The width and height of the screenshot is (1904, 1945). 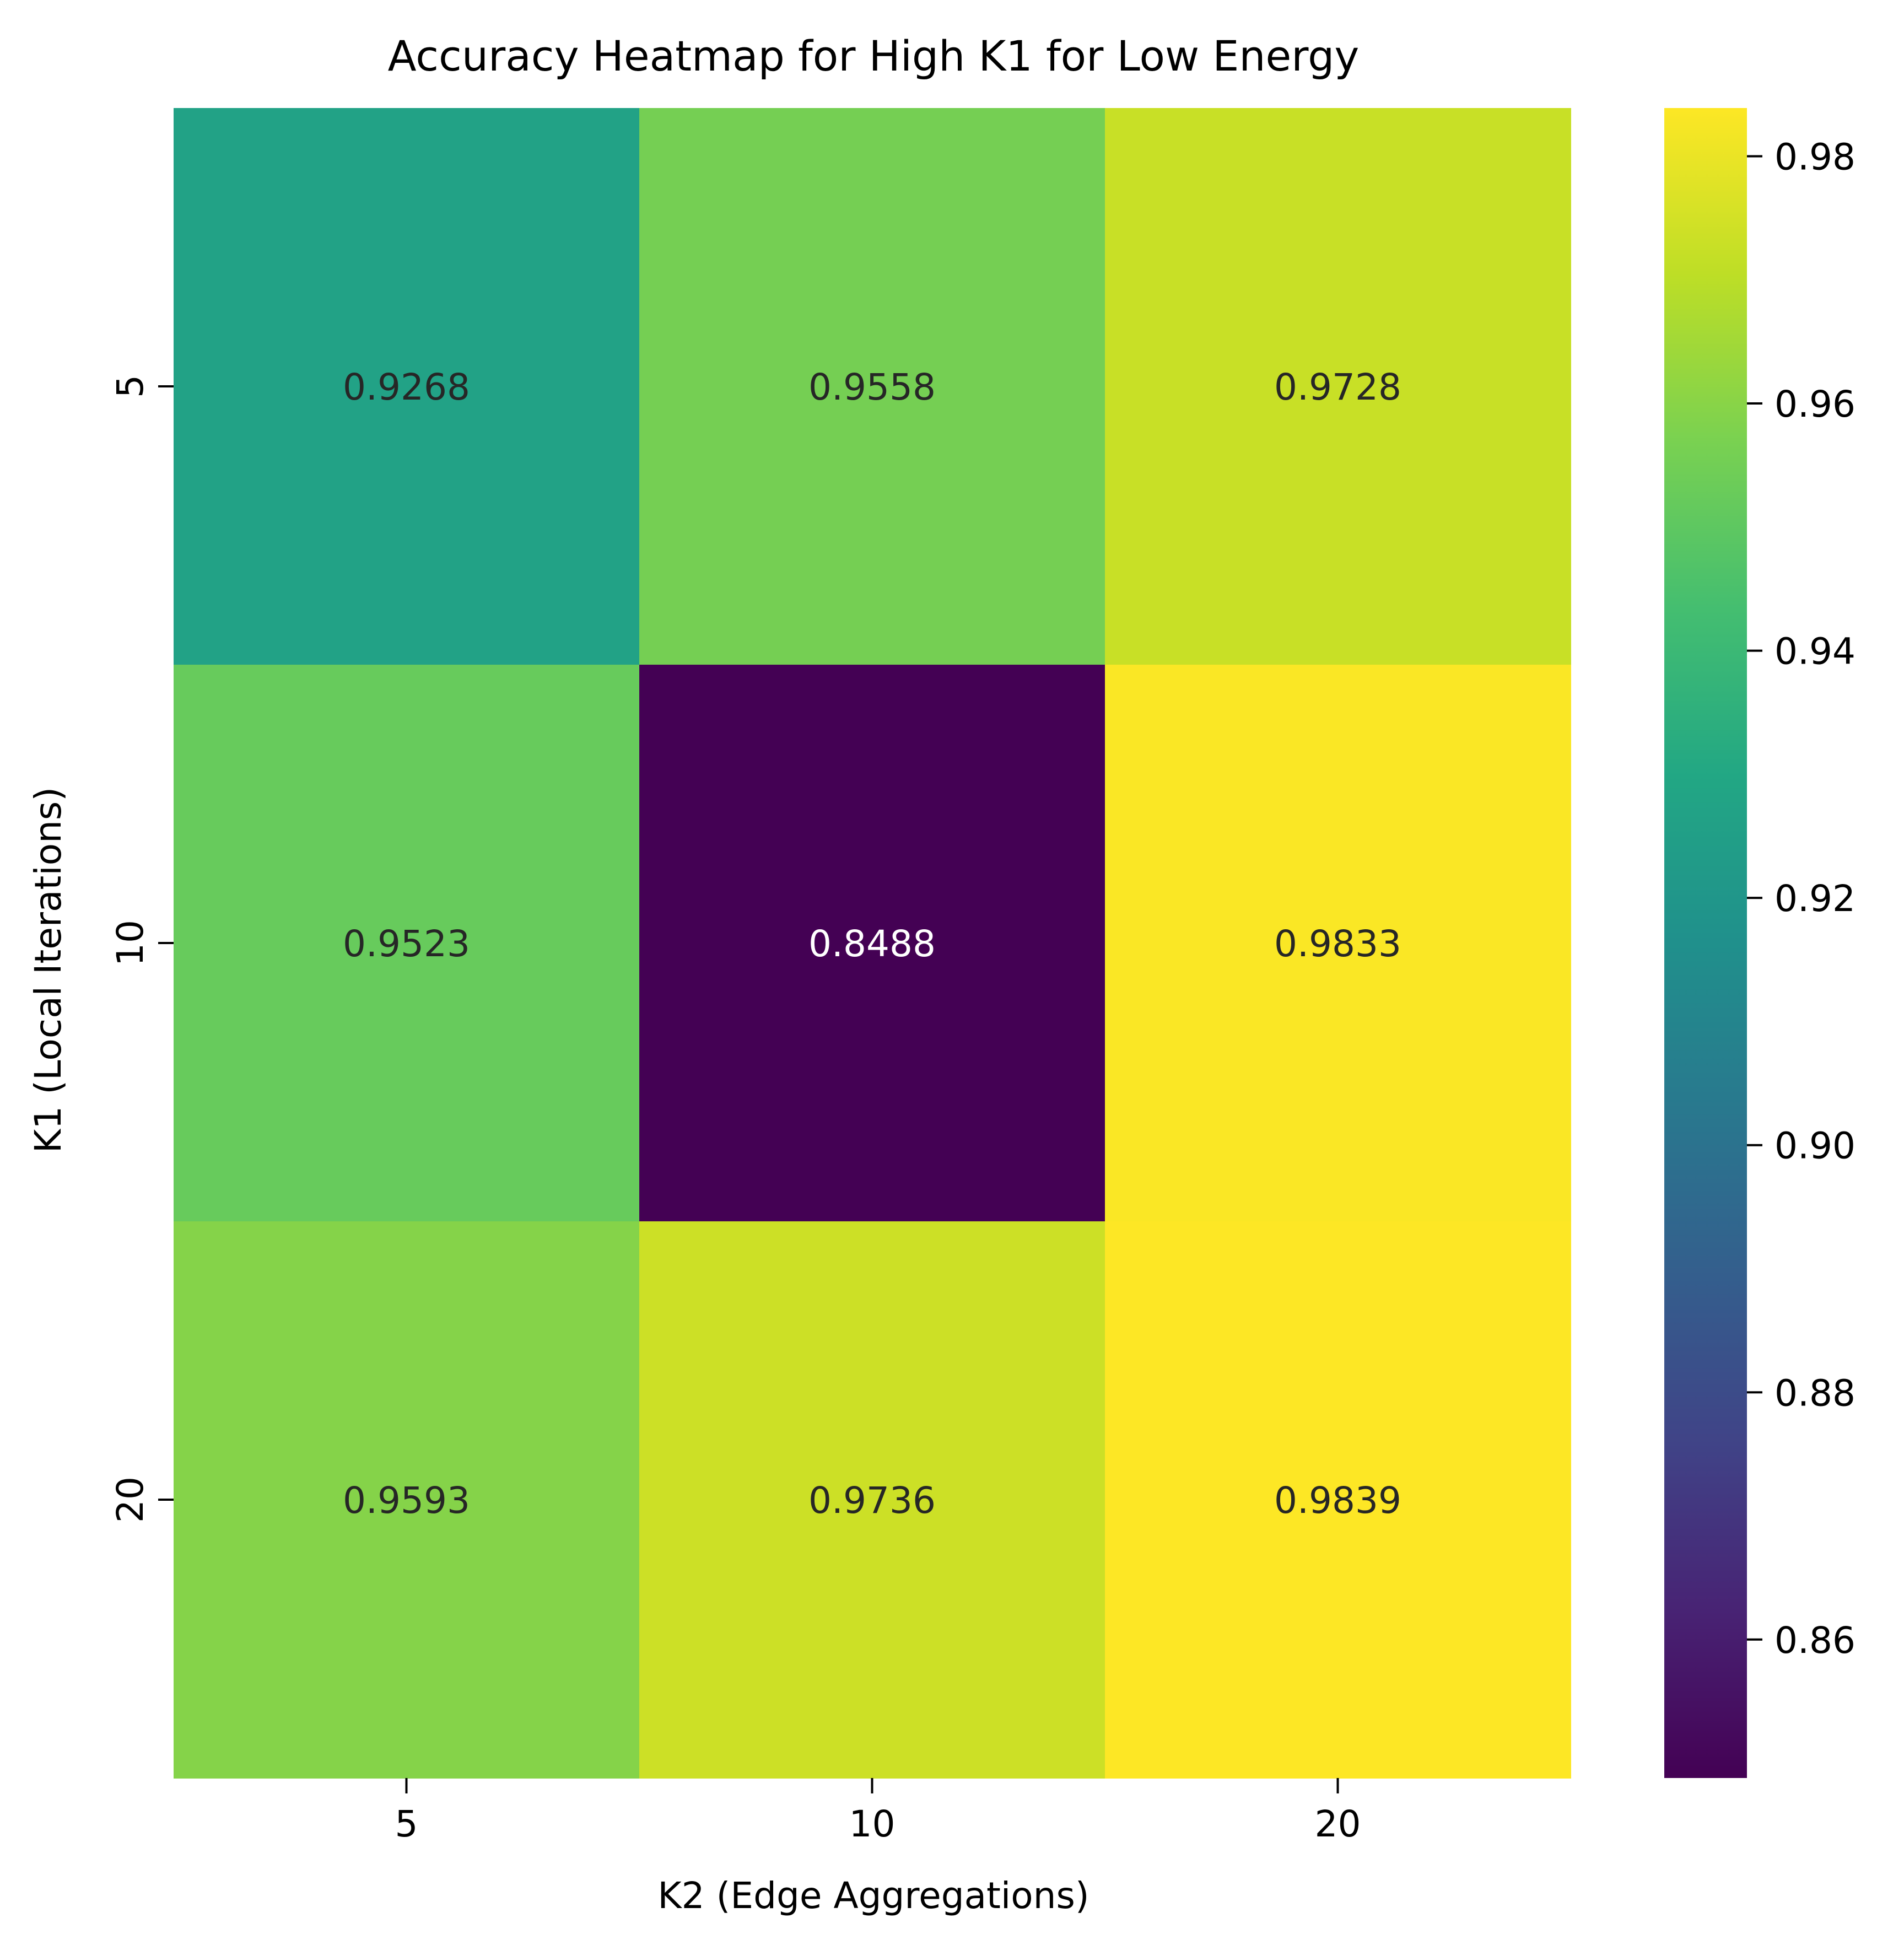 What do you see at coordinates (130, 943) in the screenshot?
I see `y-tick-label: 10` at bounding box center [130, 943].